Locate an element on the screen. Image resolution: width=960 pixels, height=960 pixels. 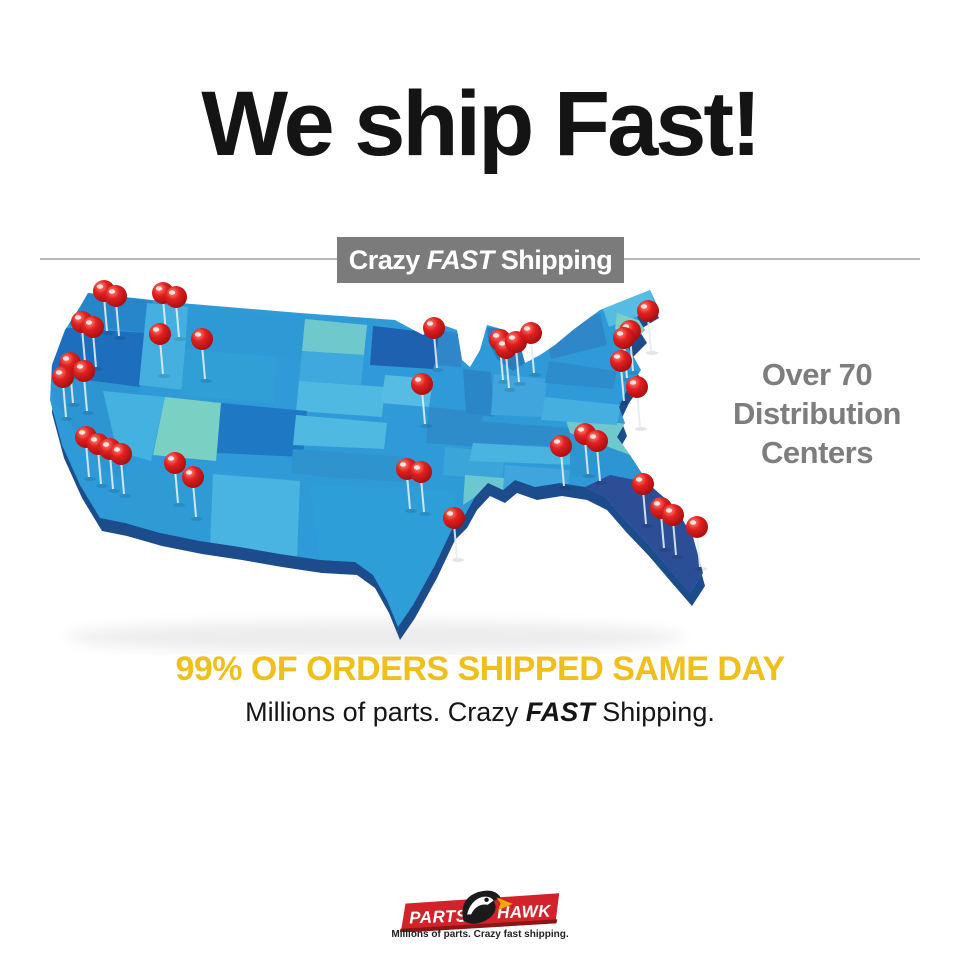
banner-text-post: Shipping is located at coordinates (553, 259).